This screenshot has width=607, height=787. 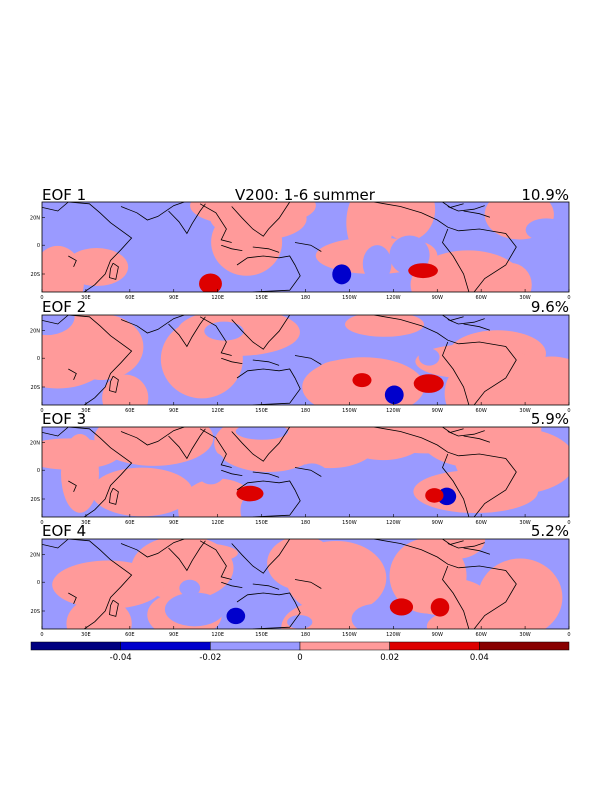 I want to click on colorbar-label: -0.04, so click(x=121, y=658).